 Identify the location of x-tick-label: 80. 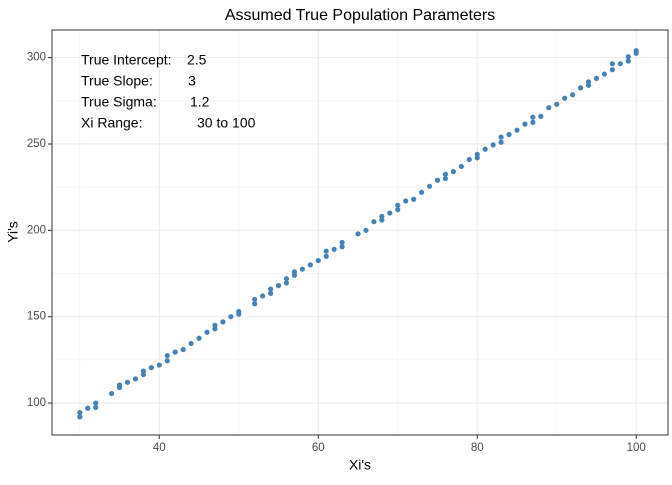
(477, 448).